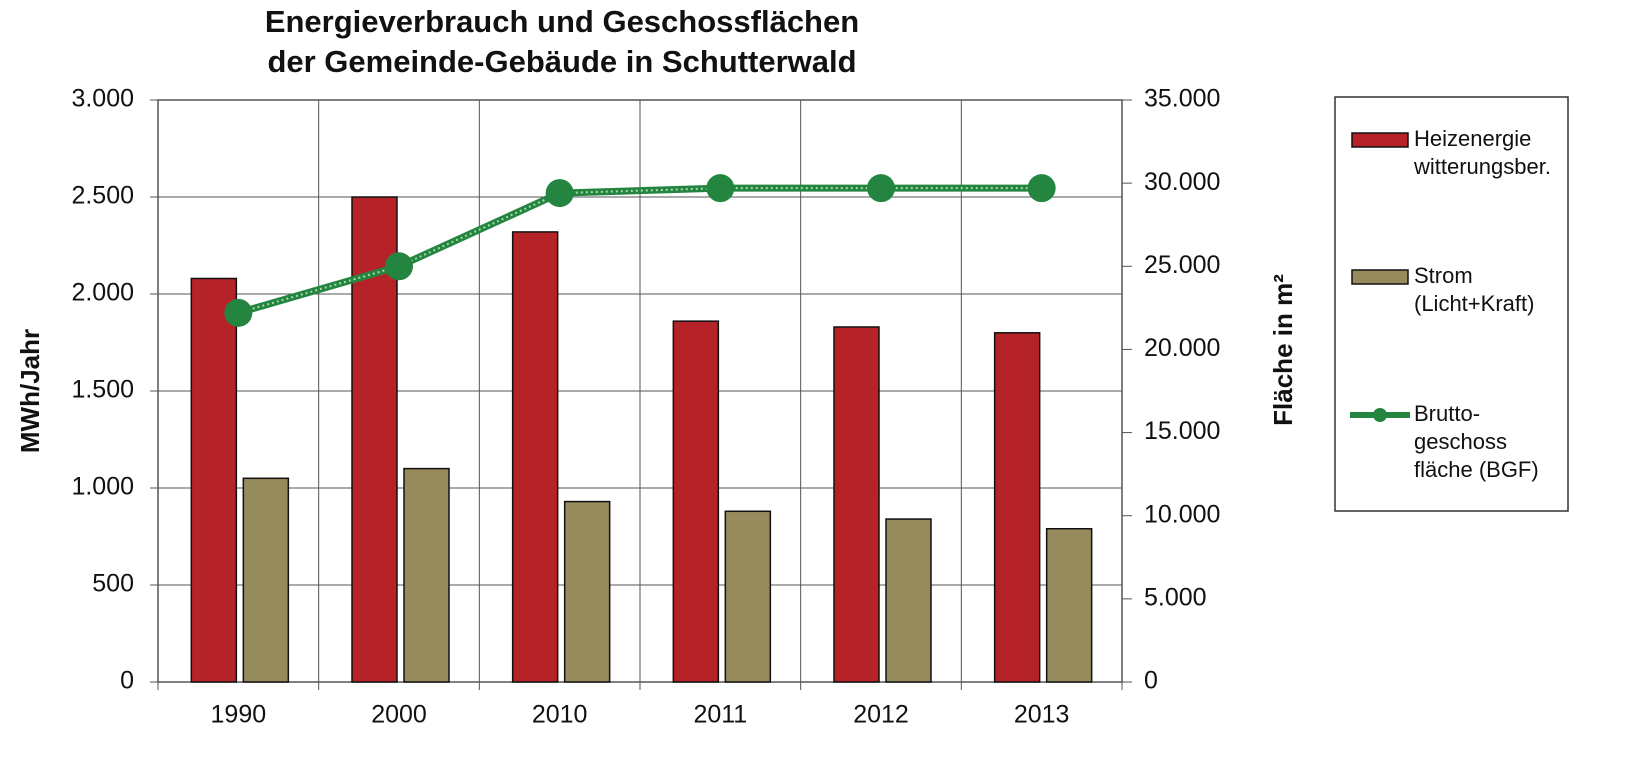 This screenshot has width=1650, height=766. What do you see at coordinates (639, 250) in the screenshot?
I see `line` at bounding box center [639, 250].